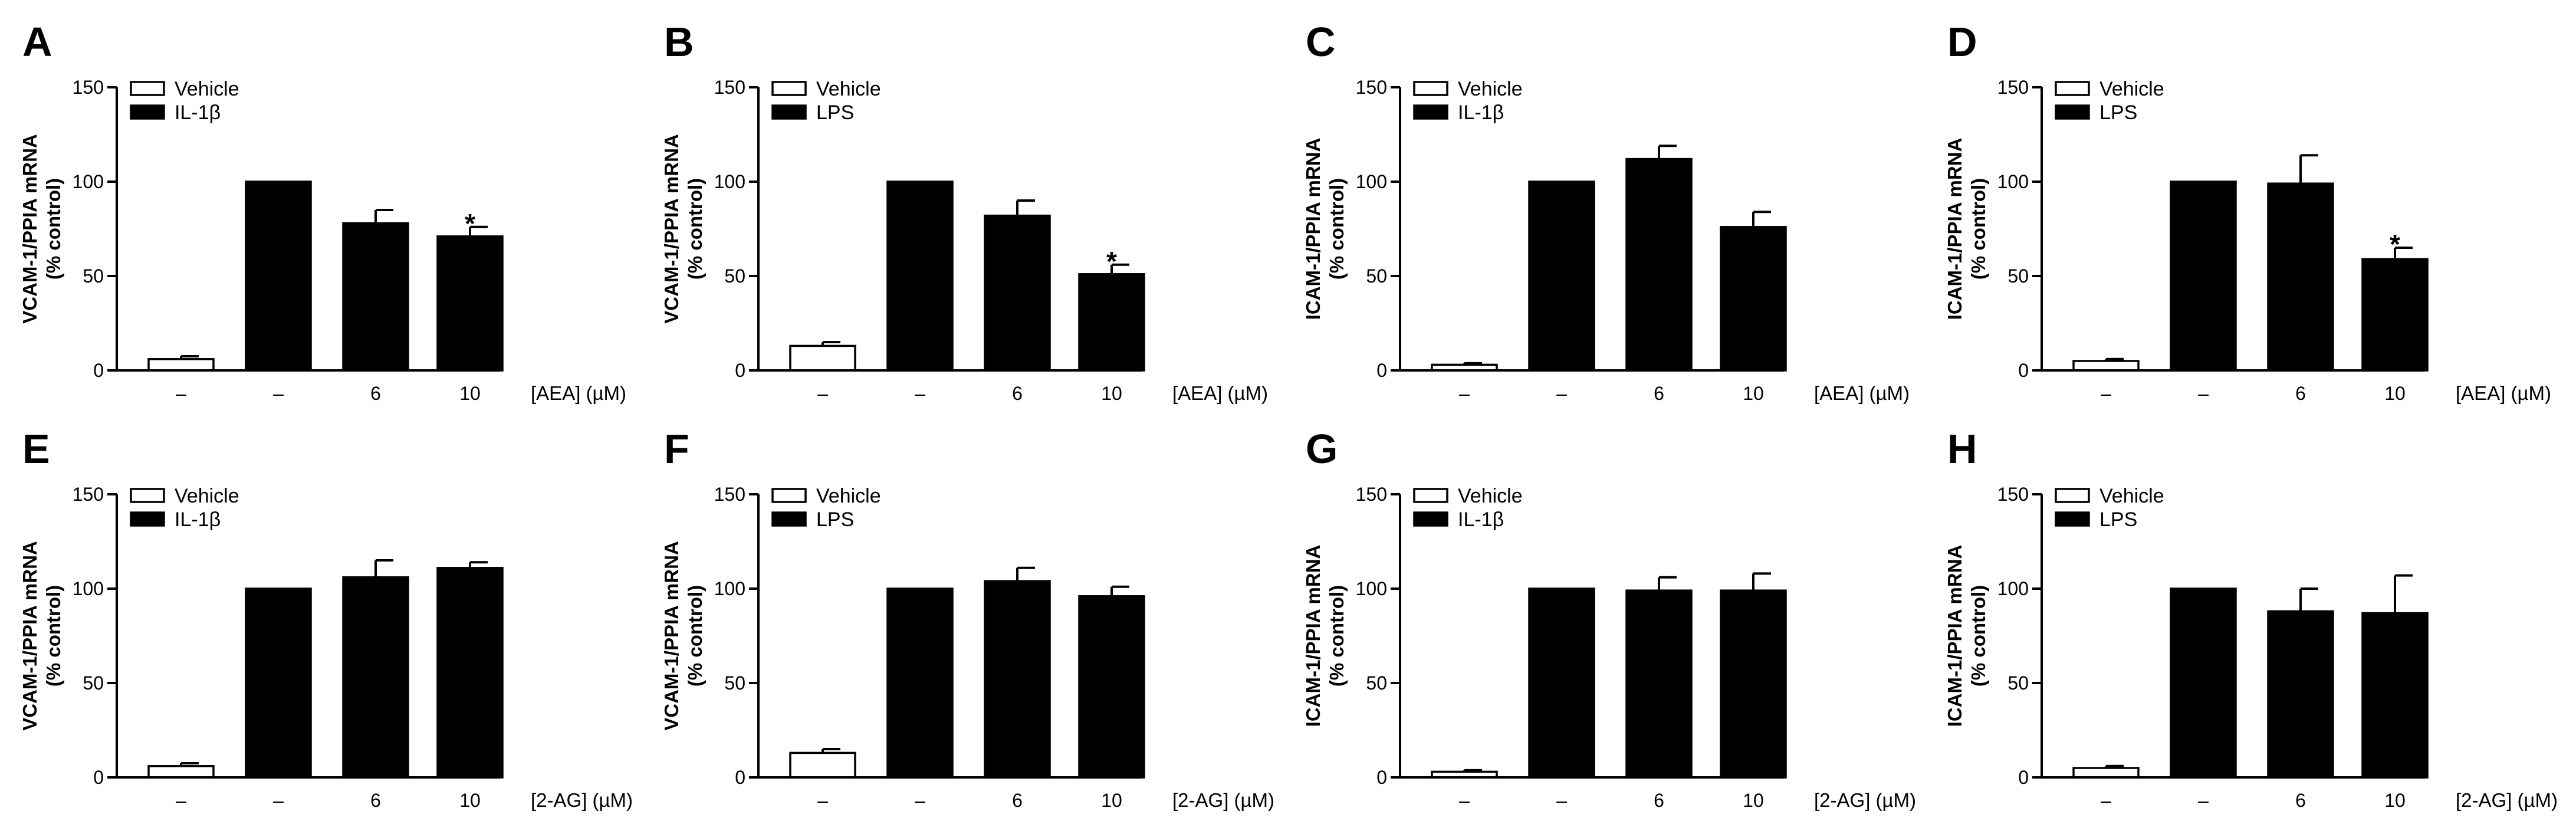 The width and height of the screenshot is (2576, 824). What do you see at coordinates (37, 42) in the screenshot?
I see `panel-letter: A` at bounding box center [37, 42].